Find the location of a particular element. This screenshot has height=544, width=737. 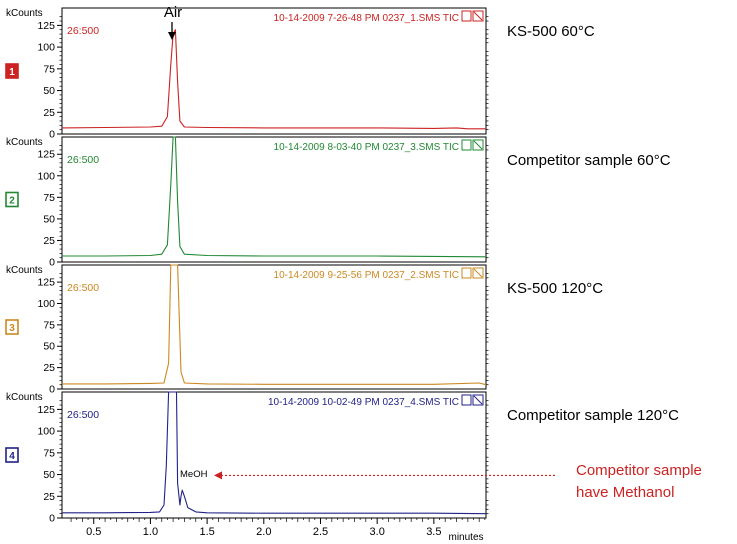

panel-side-label: KS-500 60°C is located at coordinates (551, 31).